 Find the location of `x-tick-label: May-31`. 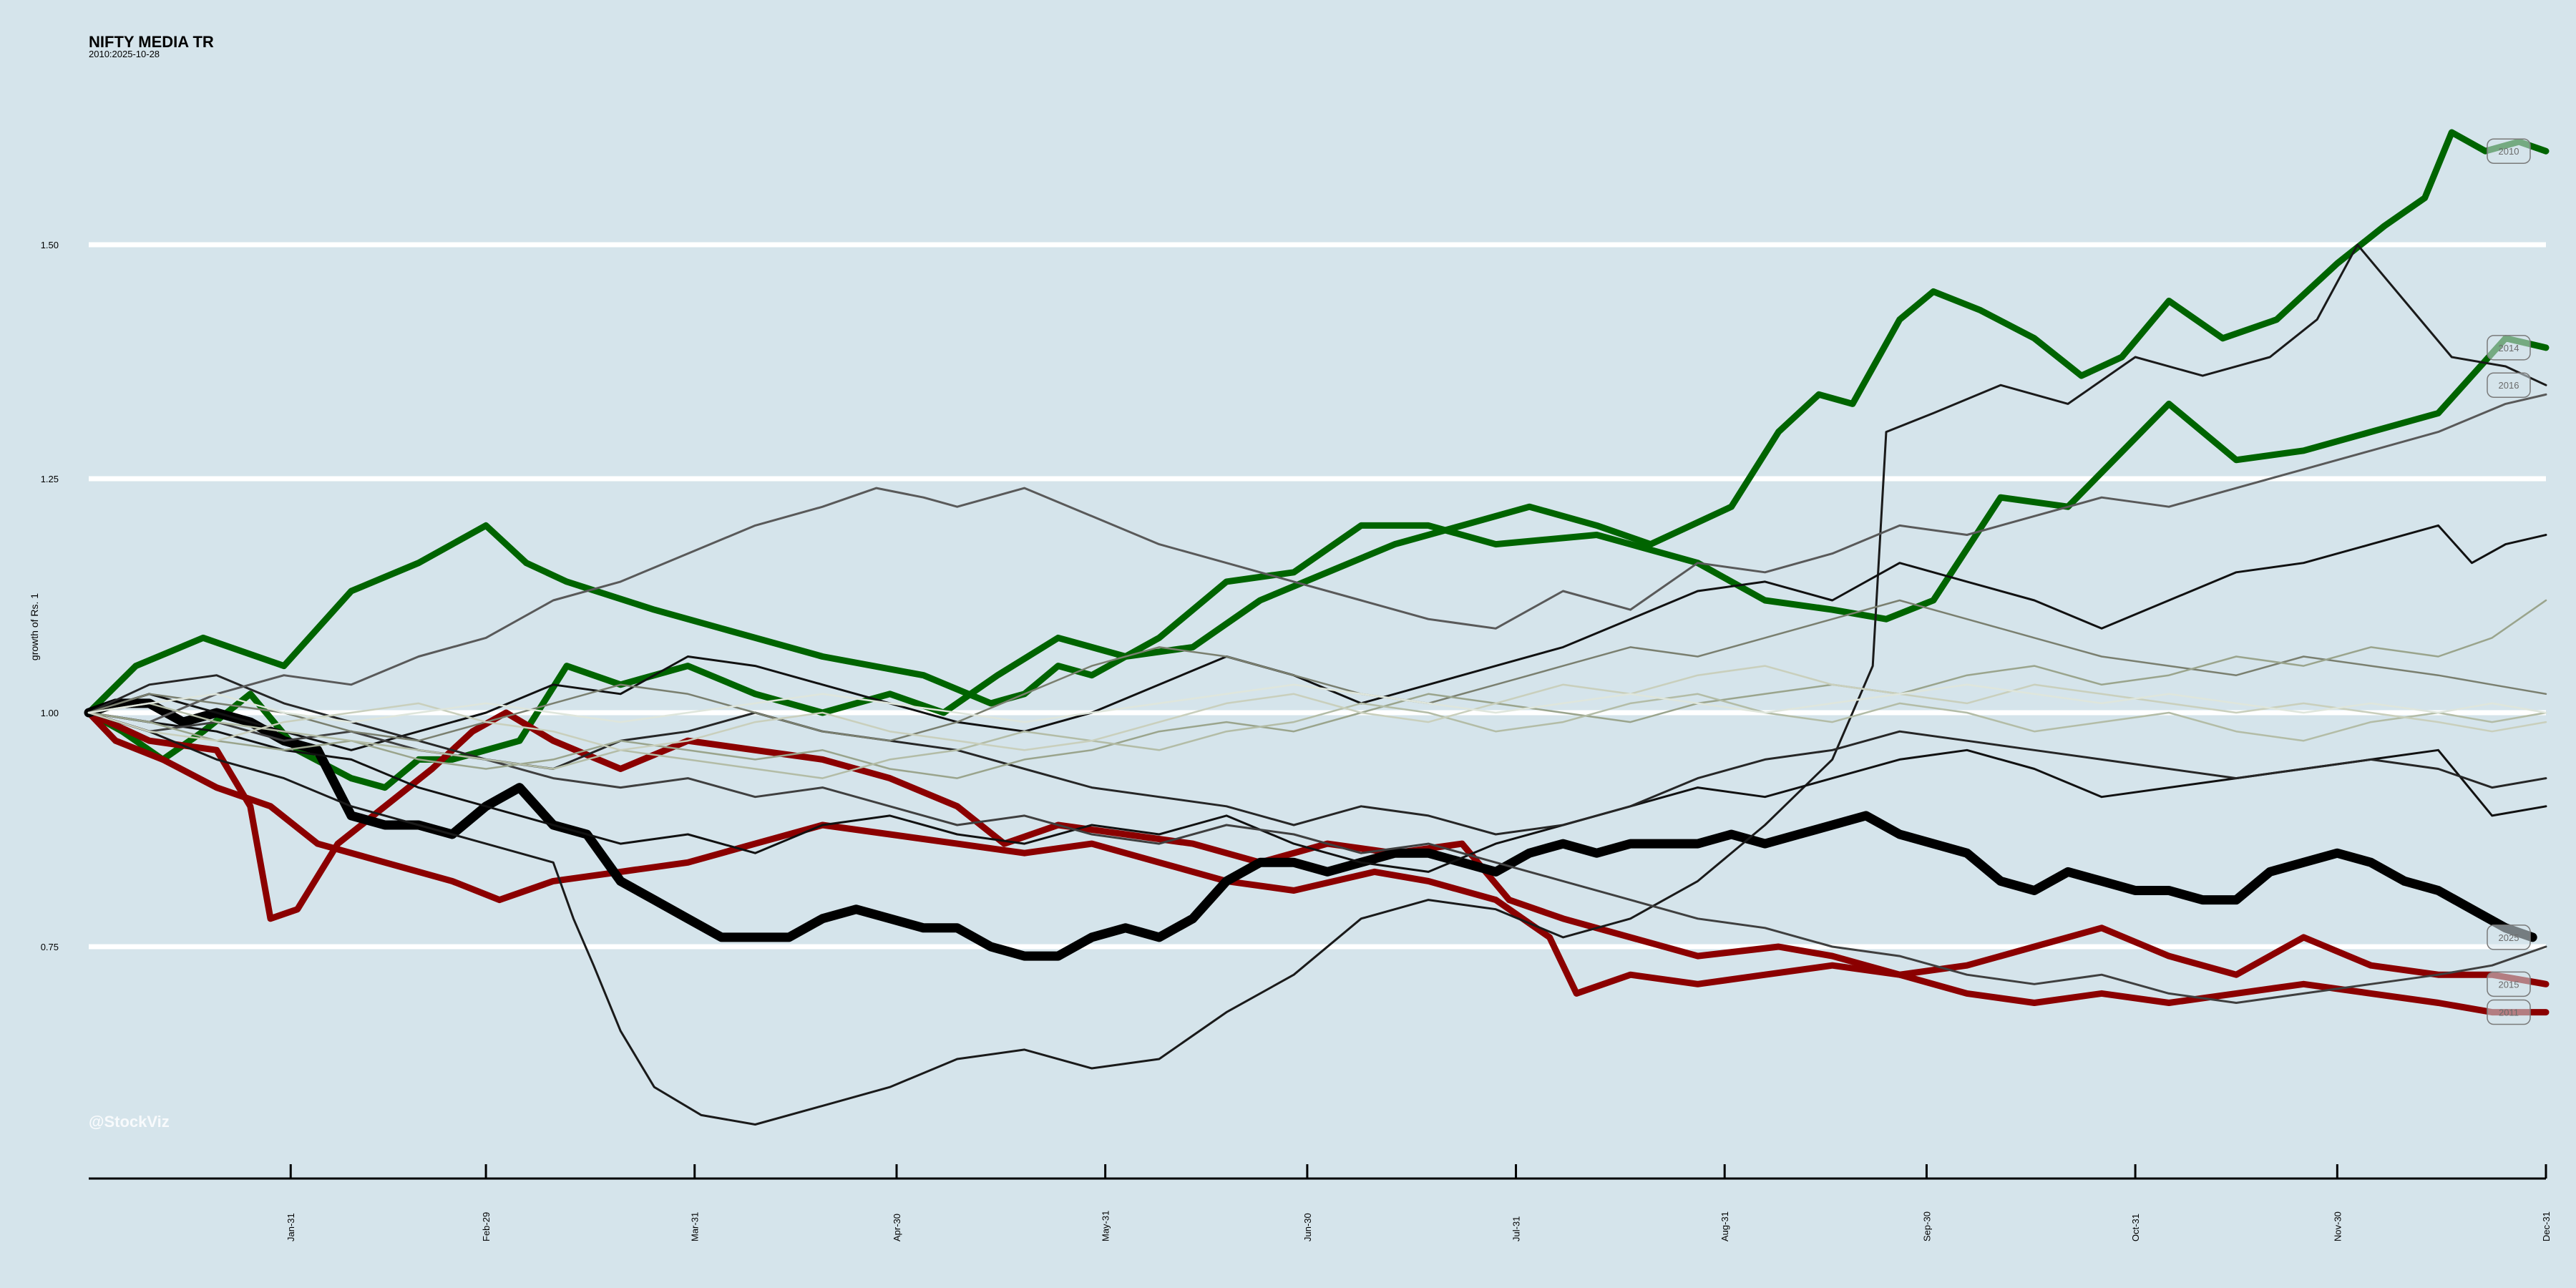

x-tick-label: May-31 is located at coordinates (1106, 1226).